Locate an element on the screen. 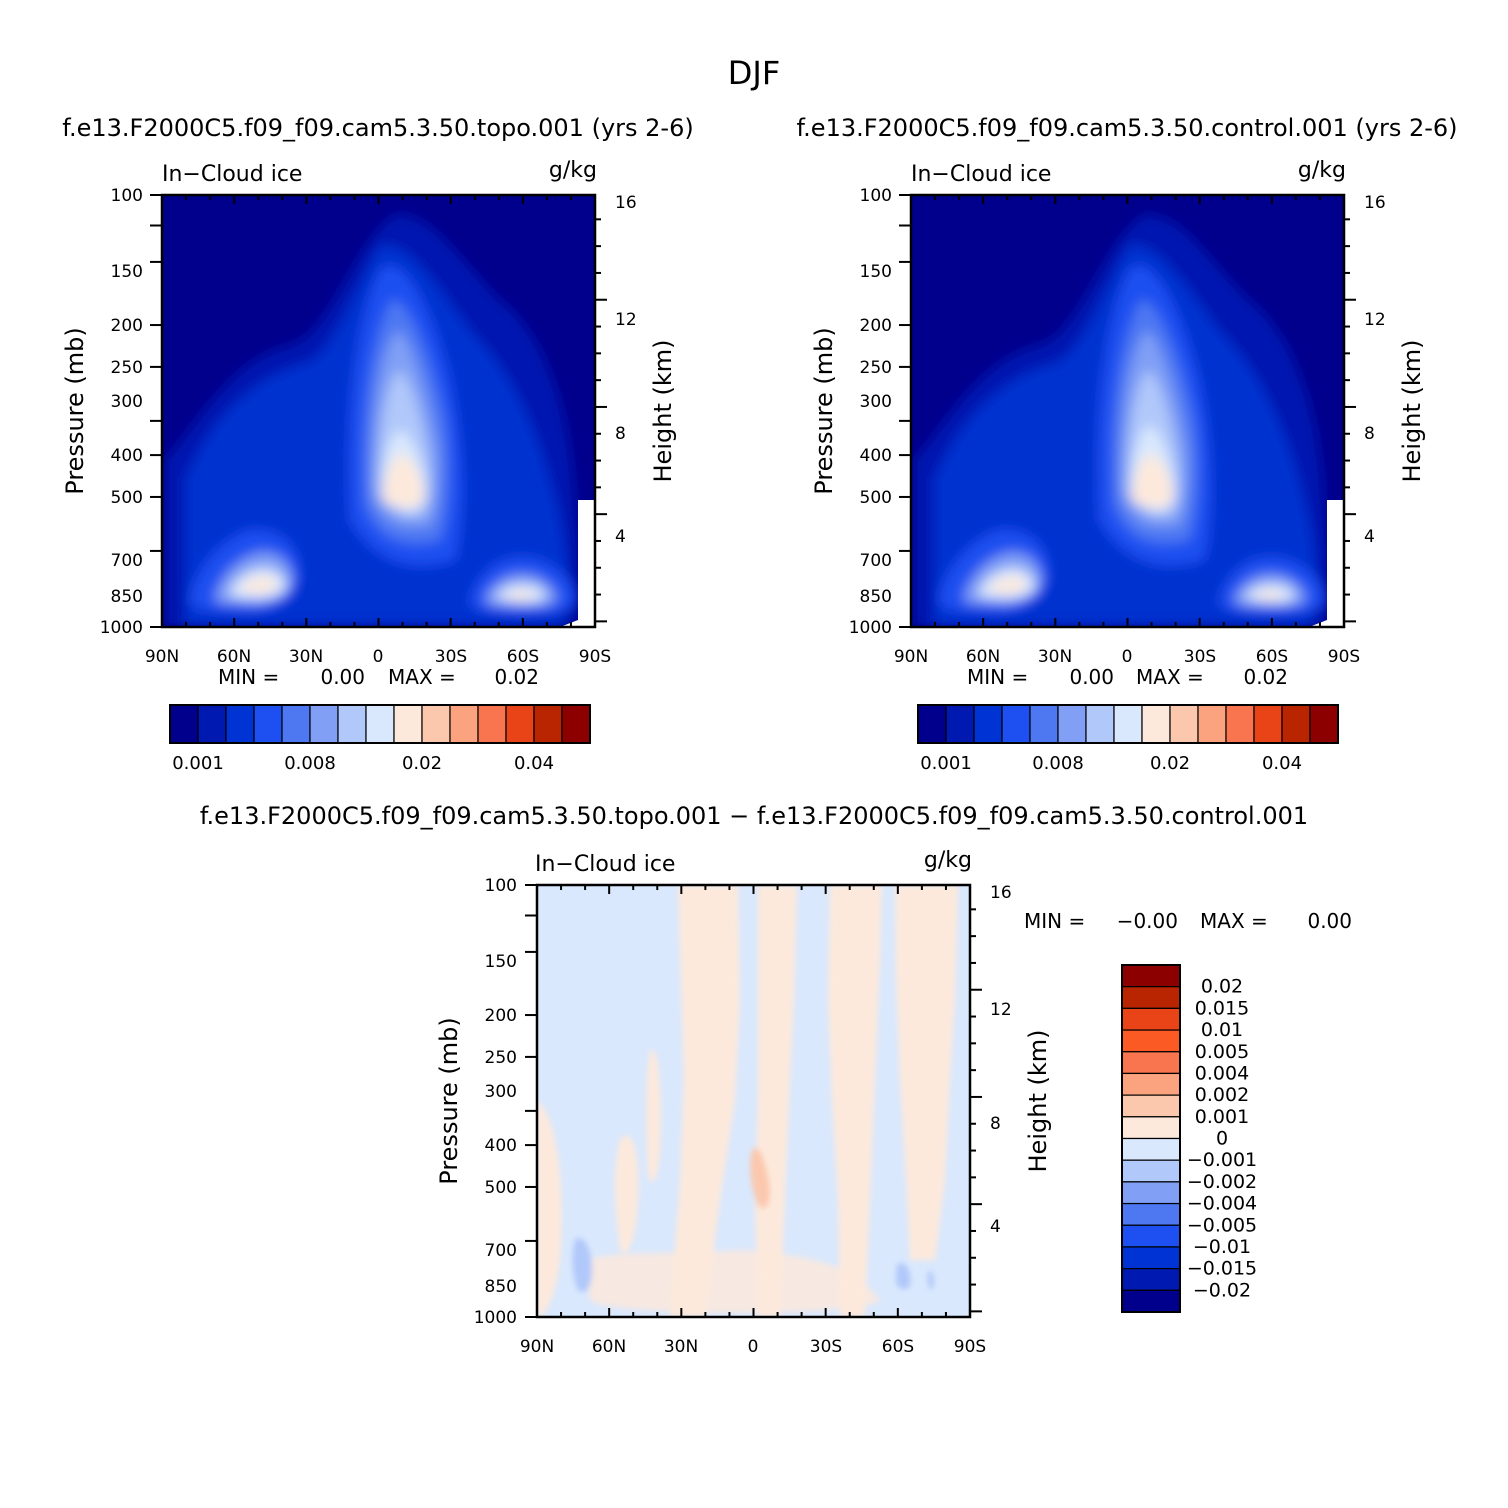  x-tick-label: 90S is located at coordinates (1344, 657).